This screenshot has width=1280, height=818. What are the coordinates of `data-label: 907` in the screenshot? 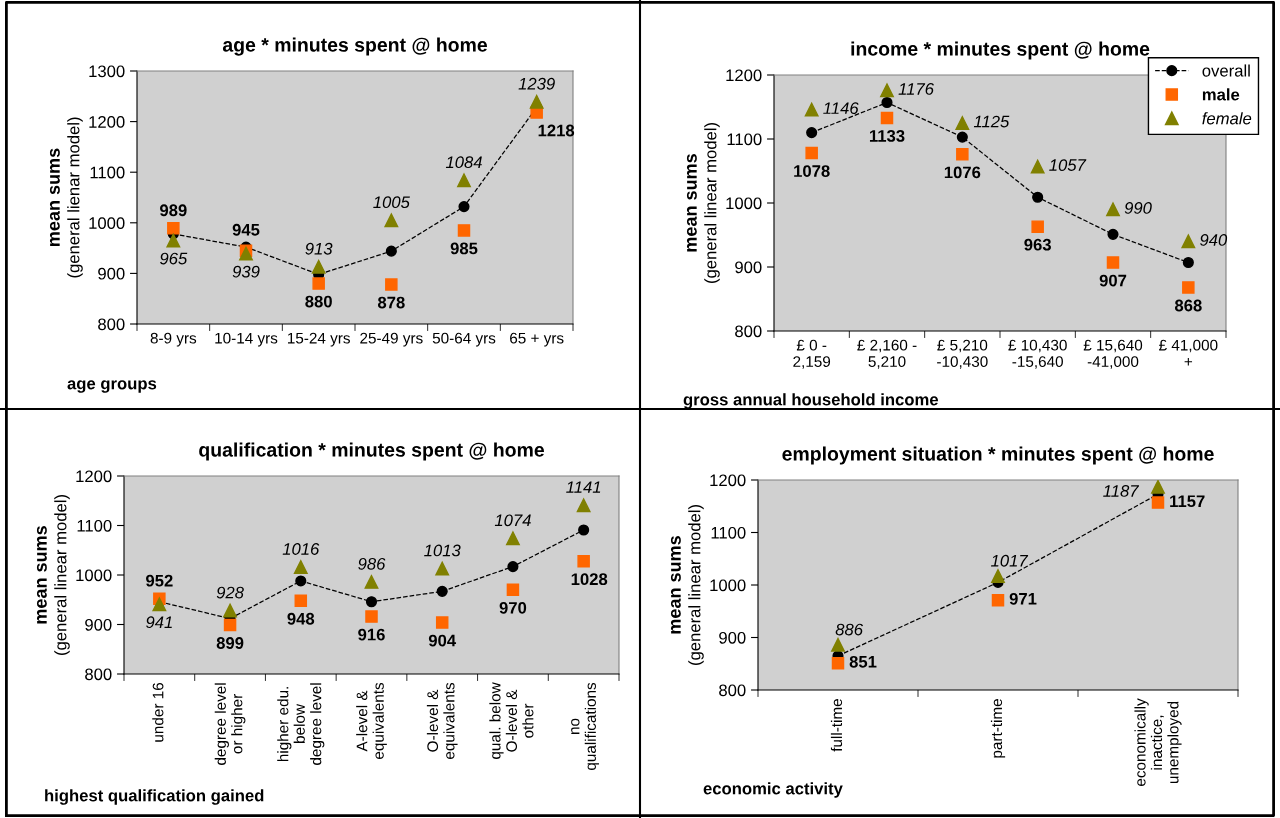 It's located at (1113, 280).